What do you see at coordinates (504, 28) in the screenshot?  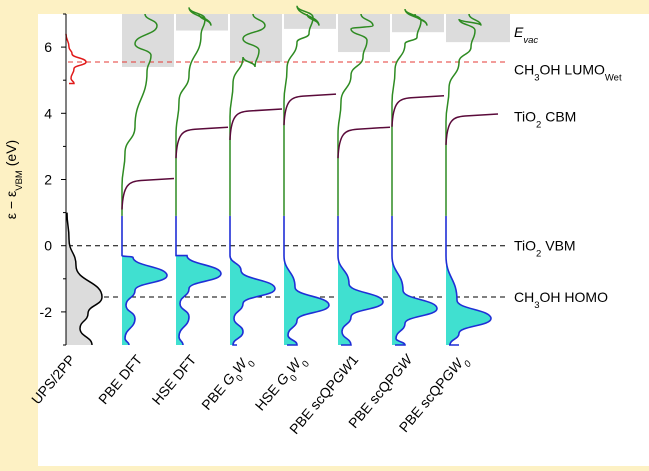 I see `evac-band-tail` at bounding box center [504, 28].